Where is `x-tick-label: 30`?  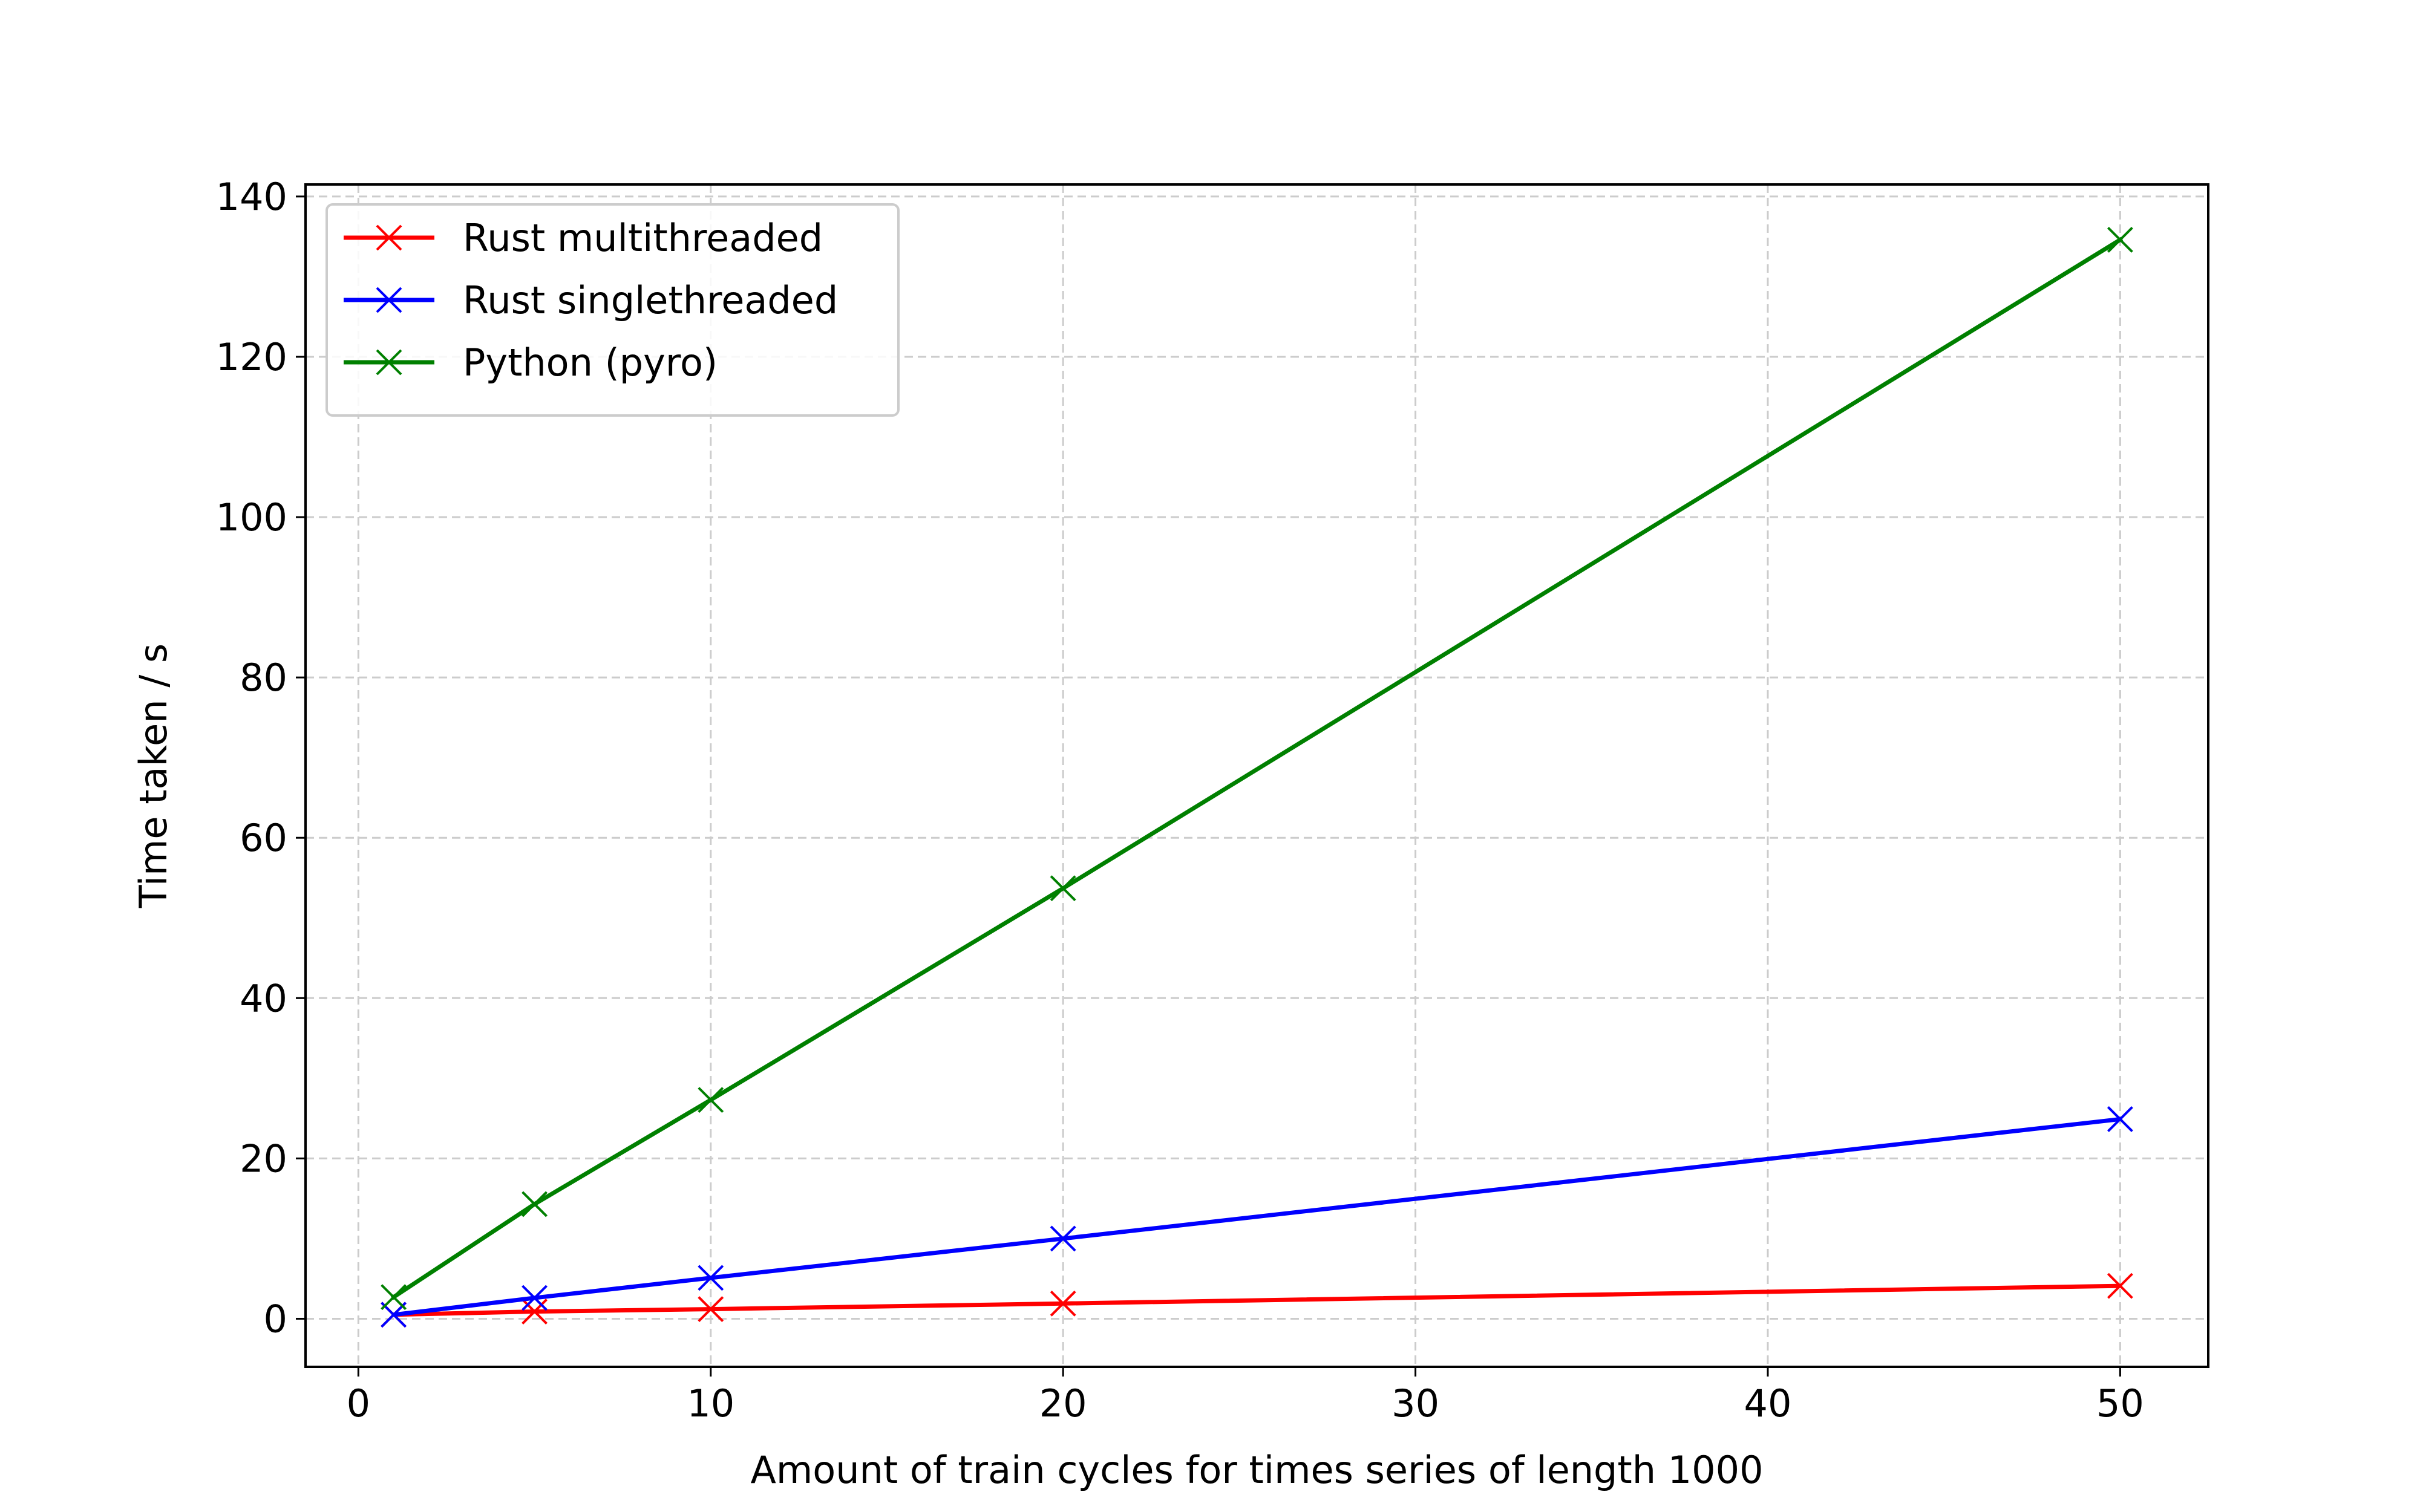 x-tick-label: 30 is located at coordinates (1415, 1403).